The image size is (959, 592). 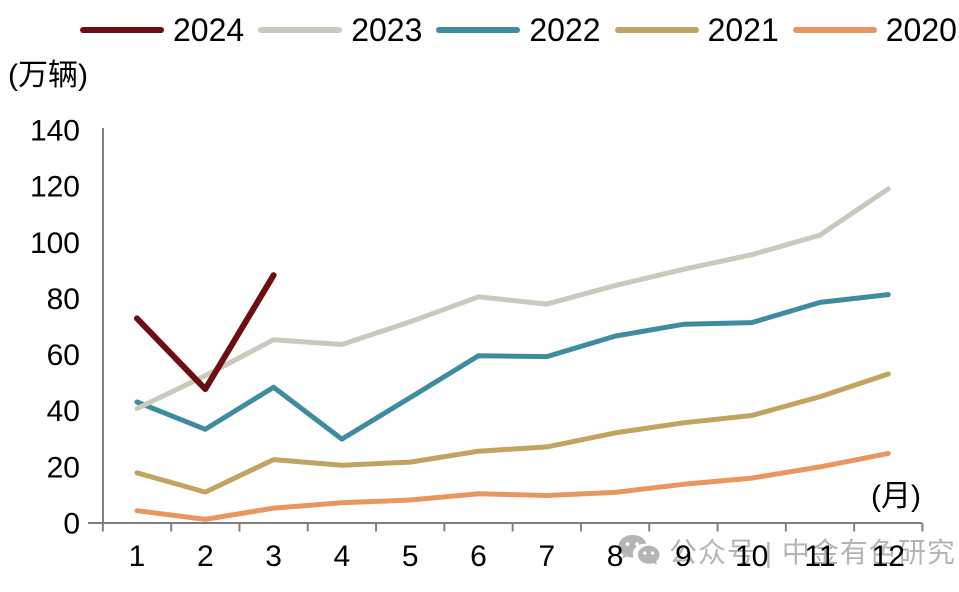 I want to click on legend-label: 2022, so click(x=565, y=30).